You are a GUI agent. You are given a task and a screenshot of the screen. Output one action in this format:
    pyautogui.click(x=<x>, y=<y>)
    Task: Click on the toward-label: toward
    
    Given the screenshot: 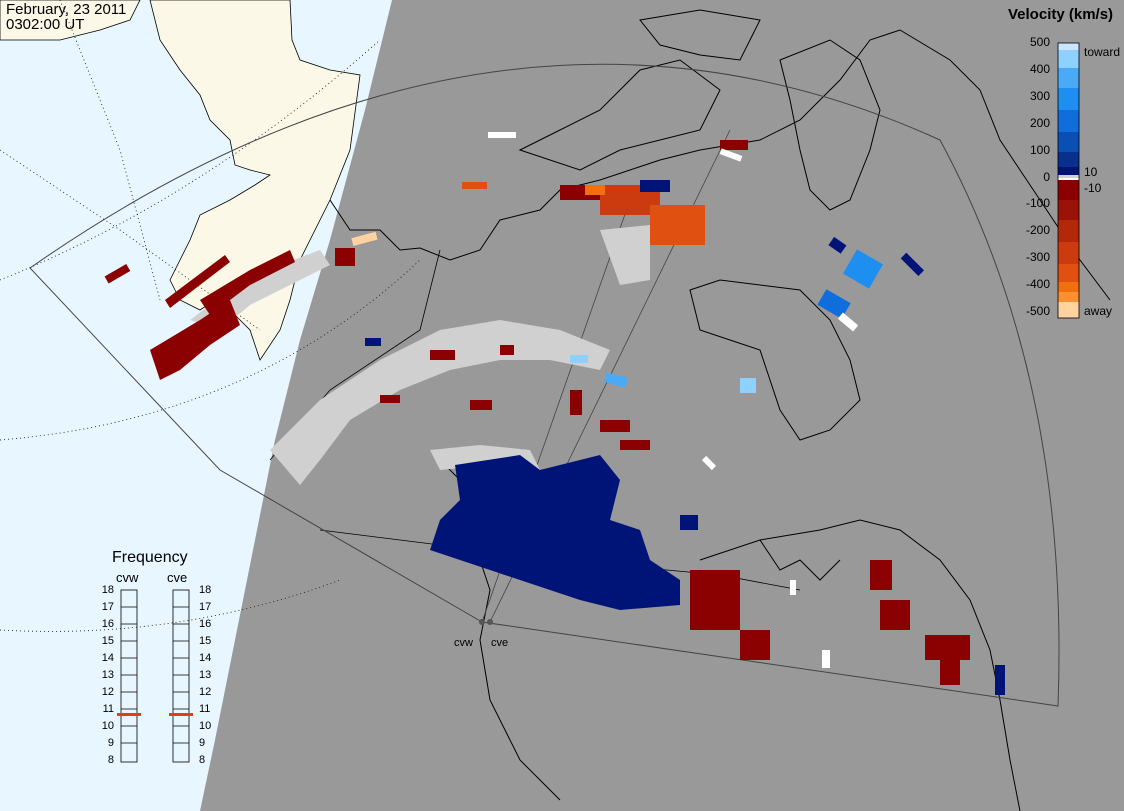 What is the action you would take?
    pyautogui.click(x=1102, y=52)
    